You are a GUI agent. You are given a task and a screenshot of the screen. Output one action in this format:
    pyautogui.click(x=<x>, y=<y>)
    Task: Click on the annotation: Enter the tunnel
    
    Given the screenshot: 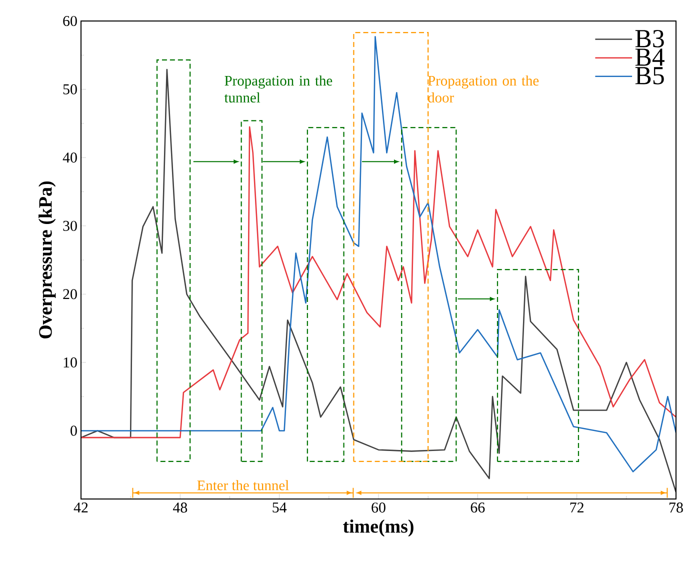 What is the action you would take?
    pyautogui.click(x=243, y=485)
    